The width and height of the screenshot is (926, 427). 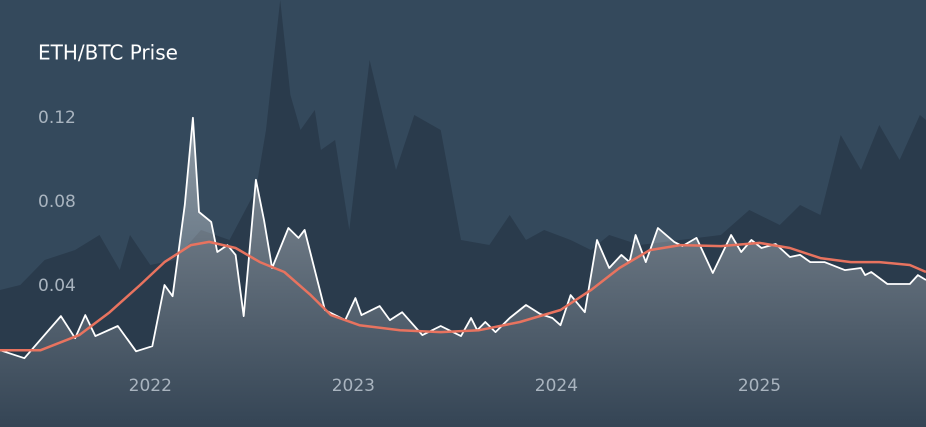 I want to click on x-tick-label: 2023, so click(x=353, y=386).